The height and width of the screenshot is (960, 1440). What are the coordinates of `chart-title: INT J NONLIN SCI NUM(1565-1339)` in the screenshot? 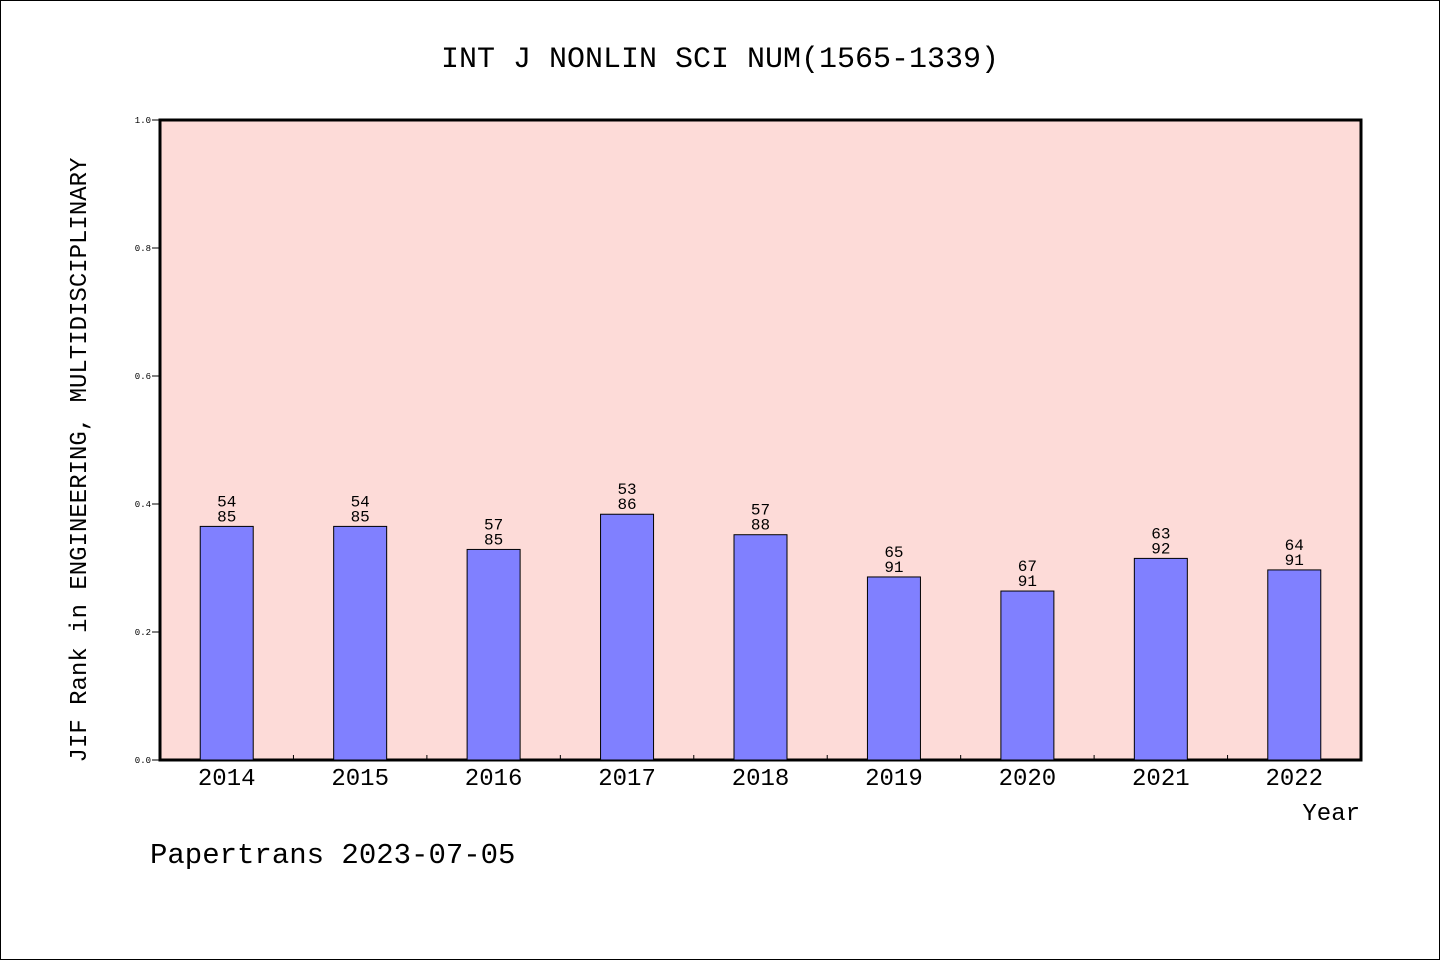 It's located at (720, 60).